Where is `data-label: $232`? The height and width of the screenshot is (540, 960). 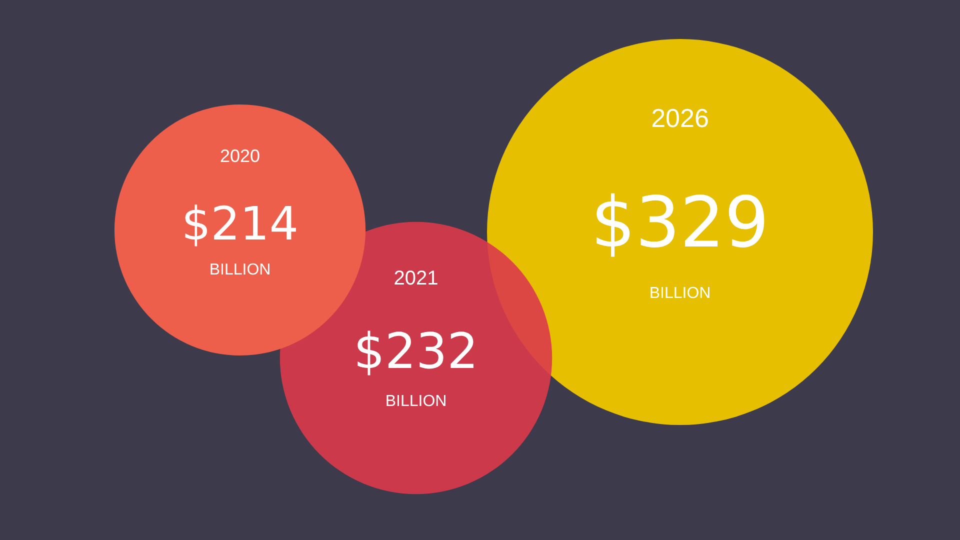
data-label: $232 is located at coordinates (416, 351).